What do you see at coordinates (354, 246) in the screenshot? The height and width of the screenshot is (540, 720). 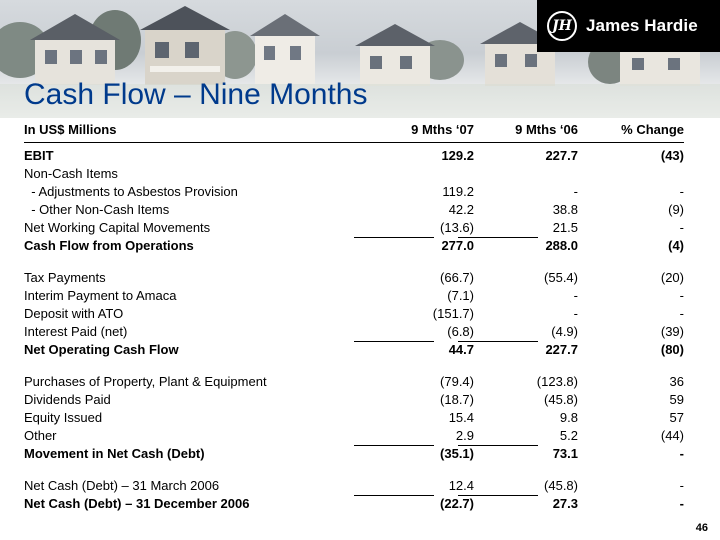 I see `table-row: Cash Flow from Operations 277.0 288.0 (4)` at bounding box center [354, 246].